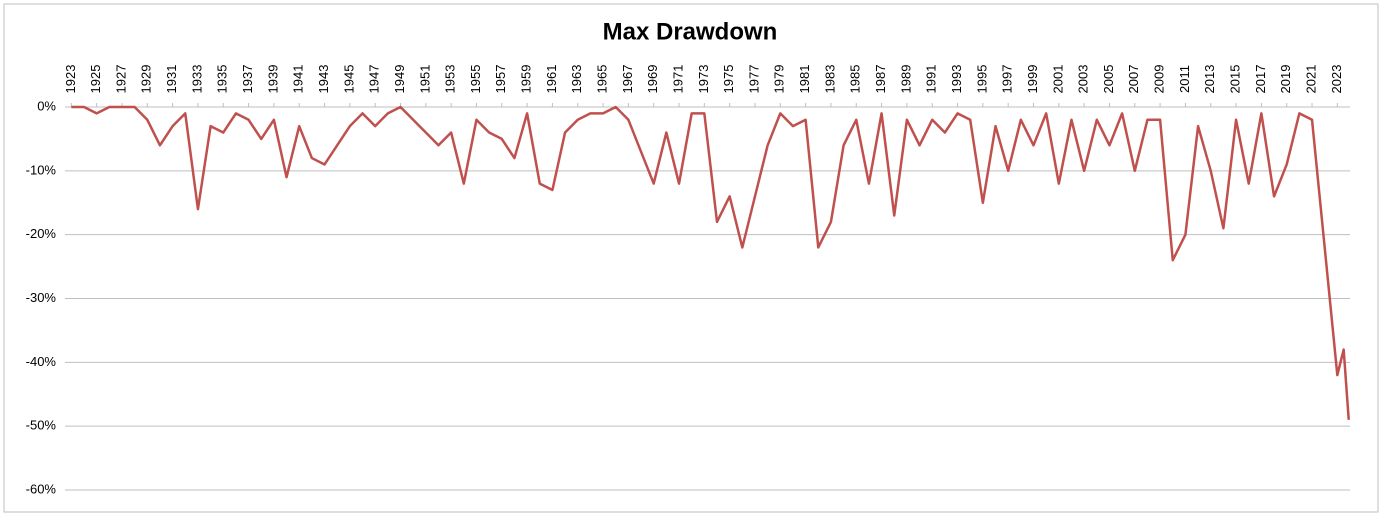 Image resolution: width=1384 pixels, height=528 pixels. I want to click on x-tick-label: 1935, so click(222, 79).